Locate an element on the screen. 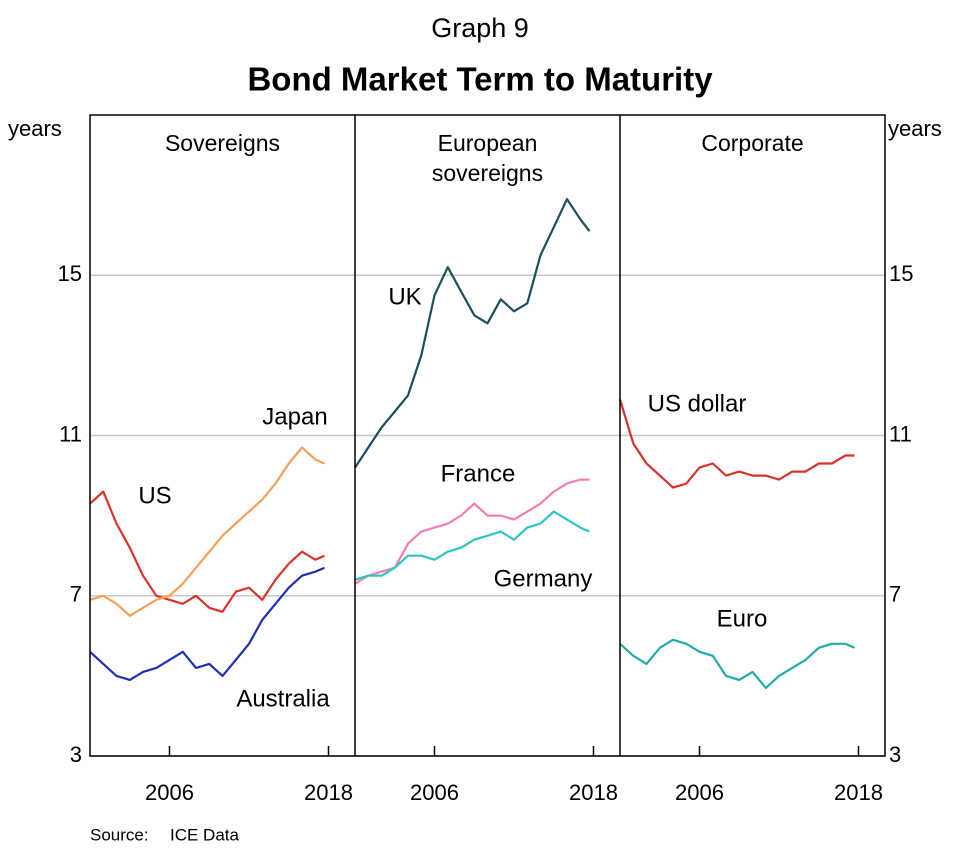  panel-title-text: Sovereigns is located at coordinates (222, 143).